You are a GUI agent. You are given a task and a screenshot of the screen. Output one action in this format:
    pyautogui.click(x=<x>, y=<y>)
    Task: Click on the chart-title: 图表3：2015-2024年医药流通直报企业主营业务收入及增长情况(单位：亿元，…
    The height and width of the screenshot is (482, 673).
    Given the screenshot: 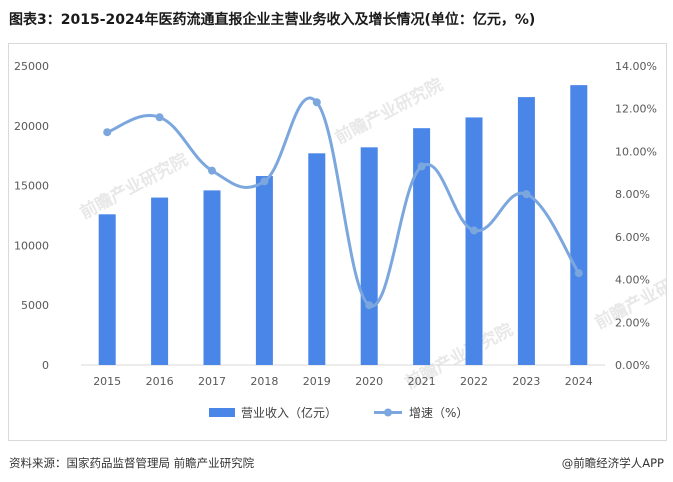 What is the action you would take?
    pyautogui.click(x=272, y=20)
    